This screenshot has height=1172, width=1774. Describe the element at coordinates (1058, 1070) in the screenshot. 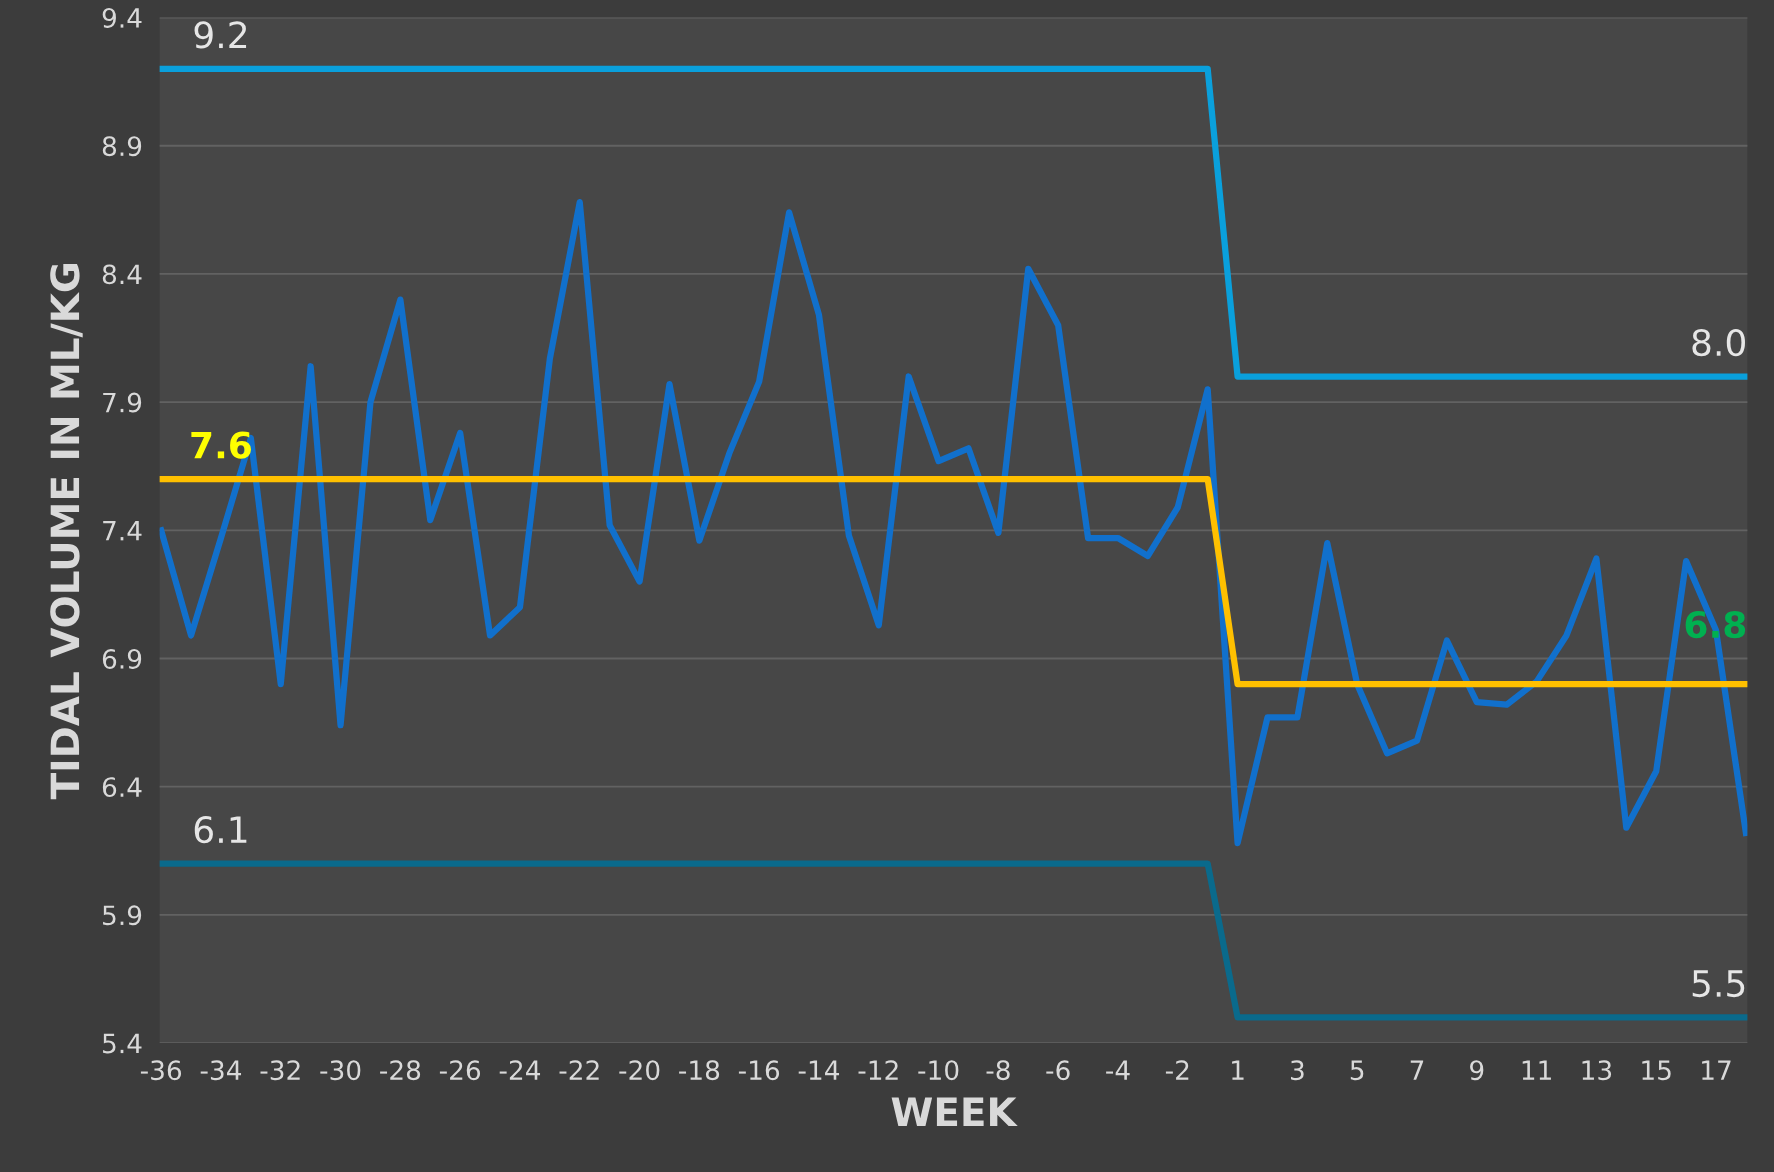

I see `x-tick-label: -6` at that location.